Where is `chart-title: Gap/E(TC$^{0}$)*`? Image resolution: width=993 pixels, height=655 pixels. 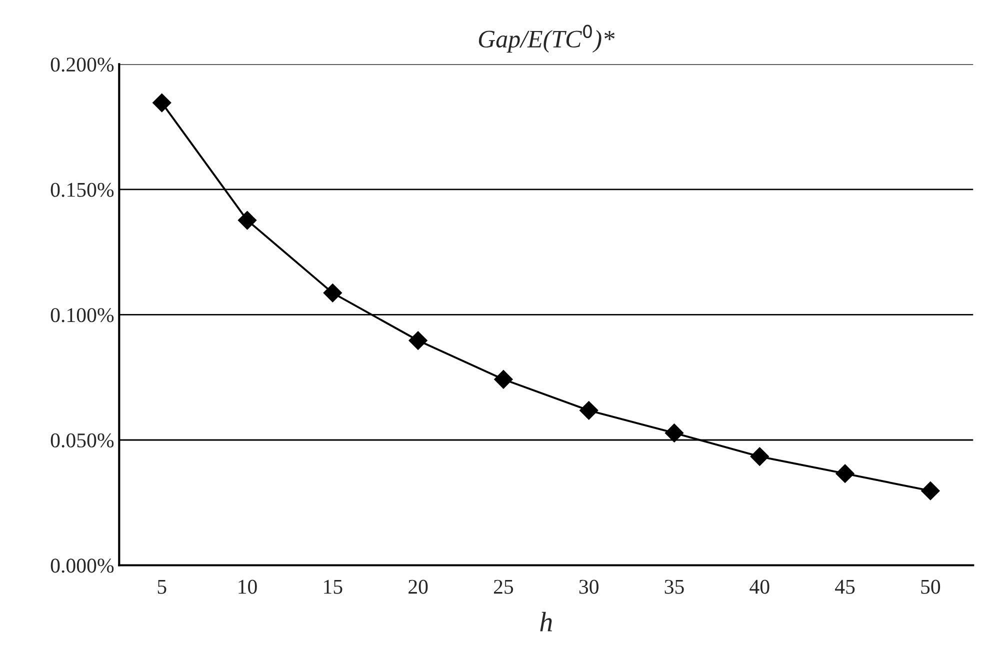 chart-title: Gap/E(TC$^{0}$)* is located at coordinates (546, 38).